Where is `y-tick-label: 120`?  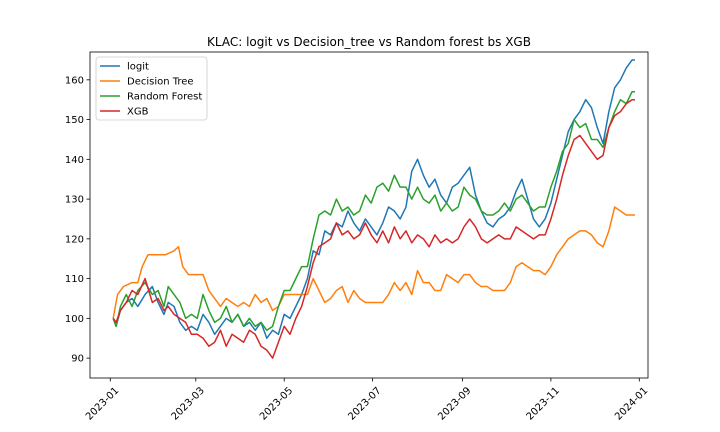
y-tick-label: 120 is located at coordinates (74, 239).